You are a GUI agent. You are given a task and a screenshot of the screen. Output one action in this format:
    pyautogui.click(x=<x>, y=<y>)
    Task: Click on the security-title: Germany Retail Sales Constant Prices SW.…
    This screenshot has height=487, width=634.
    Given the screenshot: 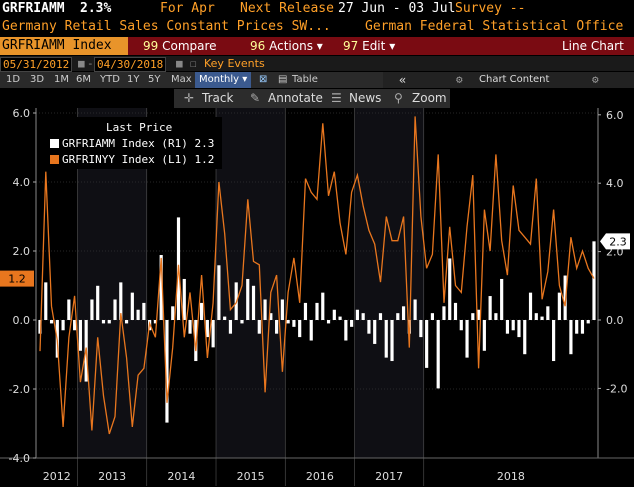 What is the action you would take?
    pyautogui.click(x=166, y=26)
    